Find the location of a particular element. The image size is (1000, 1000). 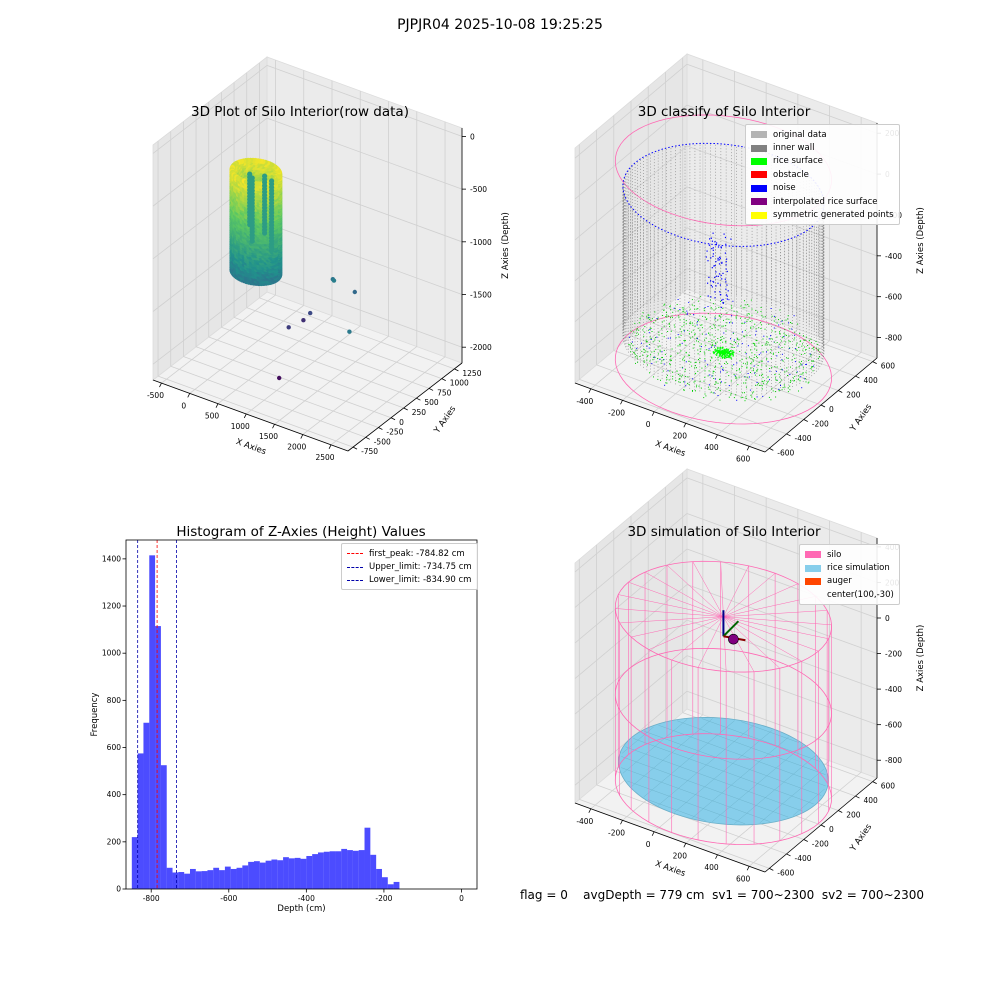

p4-rice-mesh is located at coordinates (733, 763).